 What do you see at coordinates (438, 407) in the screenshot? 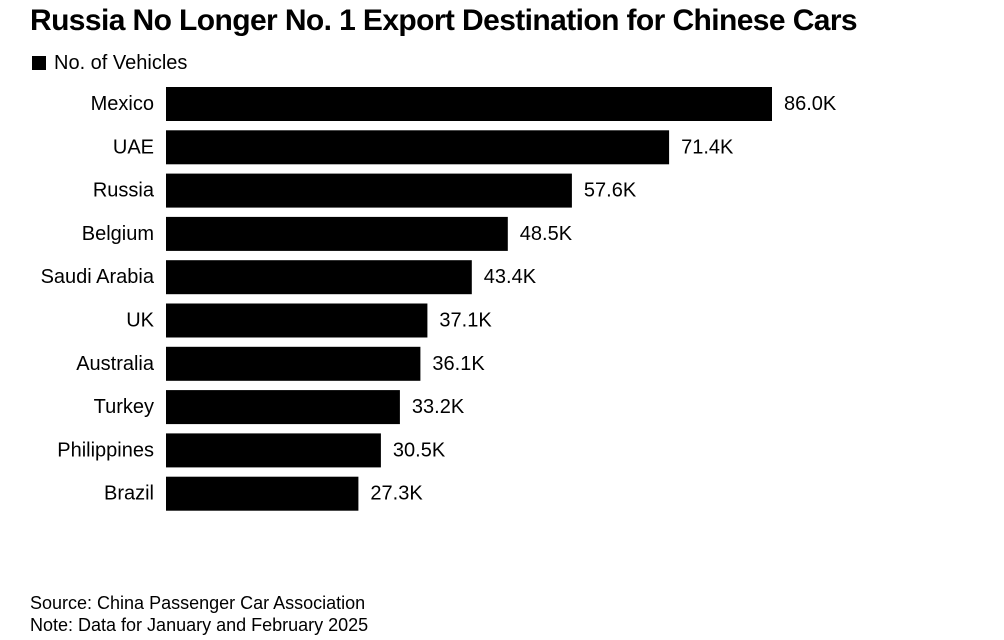
I see `value-label: 33.2K` at bounding box center [438, 407].